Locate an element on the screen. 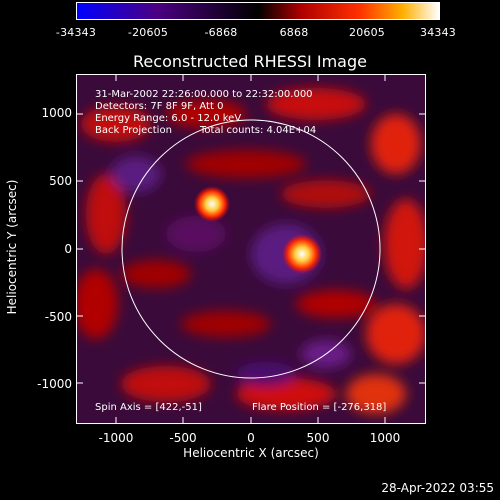  y-tick-label: 500 is located at coordinates (60, 181).